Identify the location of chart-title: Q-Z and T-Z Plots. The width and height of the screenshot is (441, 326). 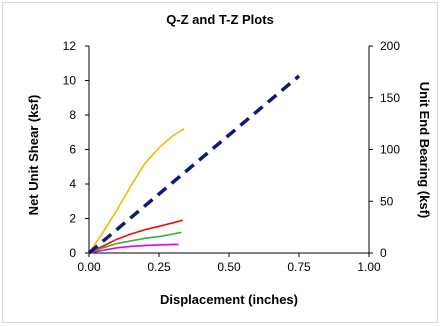
(220, 19).